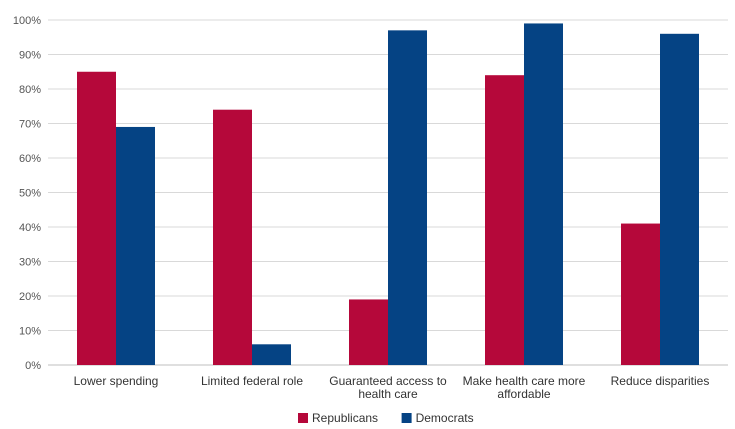  I want to click on y-tick-label: 0%, so click(33, 366).